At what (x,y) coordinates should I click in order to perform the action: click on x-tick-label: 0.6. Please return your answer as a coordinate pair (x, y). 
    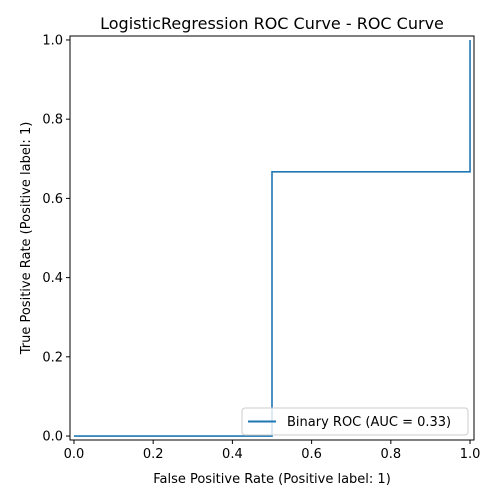
    Looking at the image, I should click on (311, 454).